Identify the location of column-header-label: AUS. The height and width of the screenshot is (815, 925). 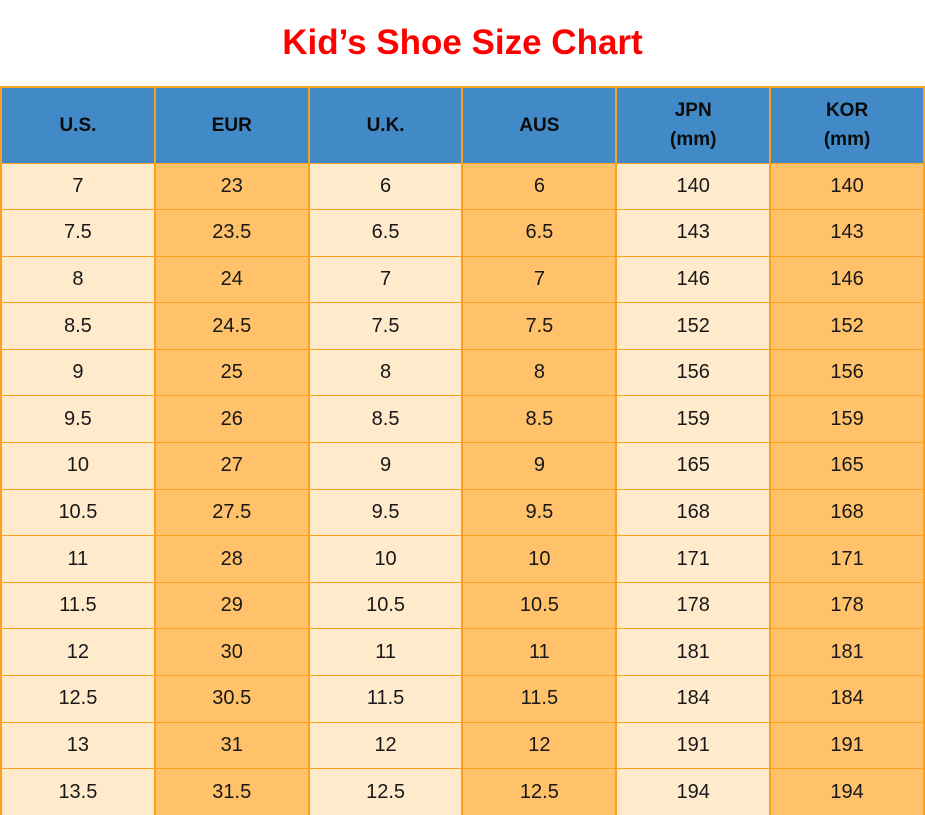
(539, 125).